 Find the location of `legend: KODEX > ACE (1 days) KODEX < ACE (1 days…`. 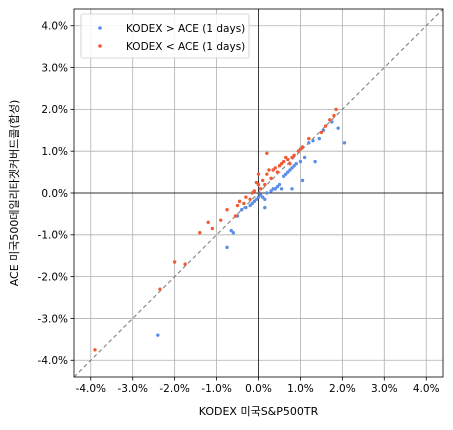

legend: KODEX > ACE (1 days) KODEX < ACE (1 days… is located at coordinates (165, 36).